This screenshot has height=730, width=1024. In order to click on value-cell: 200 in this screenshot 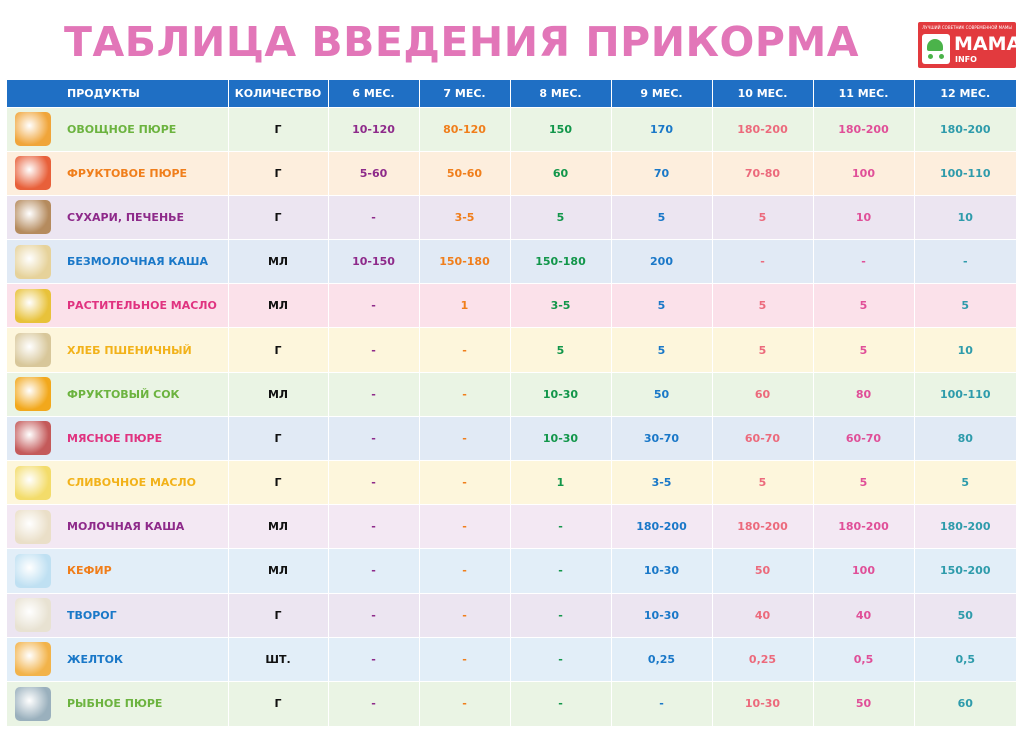, I will do `click(661, 261)`.